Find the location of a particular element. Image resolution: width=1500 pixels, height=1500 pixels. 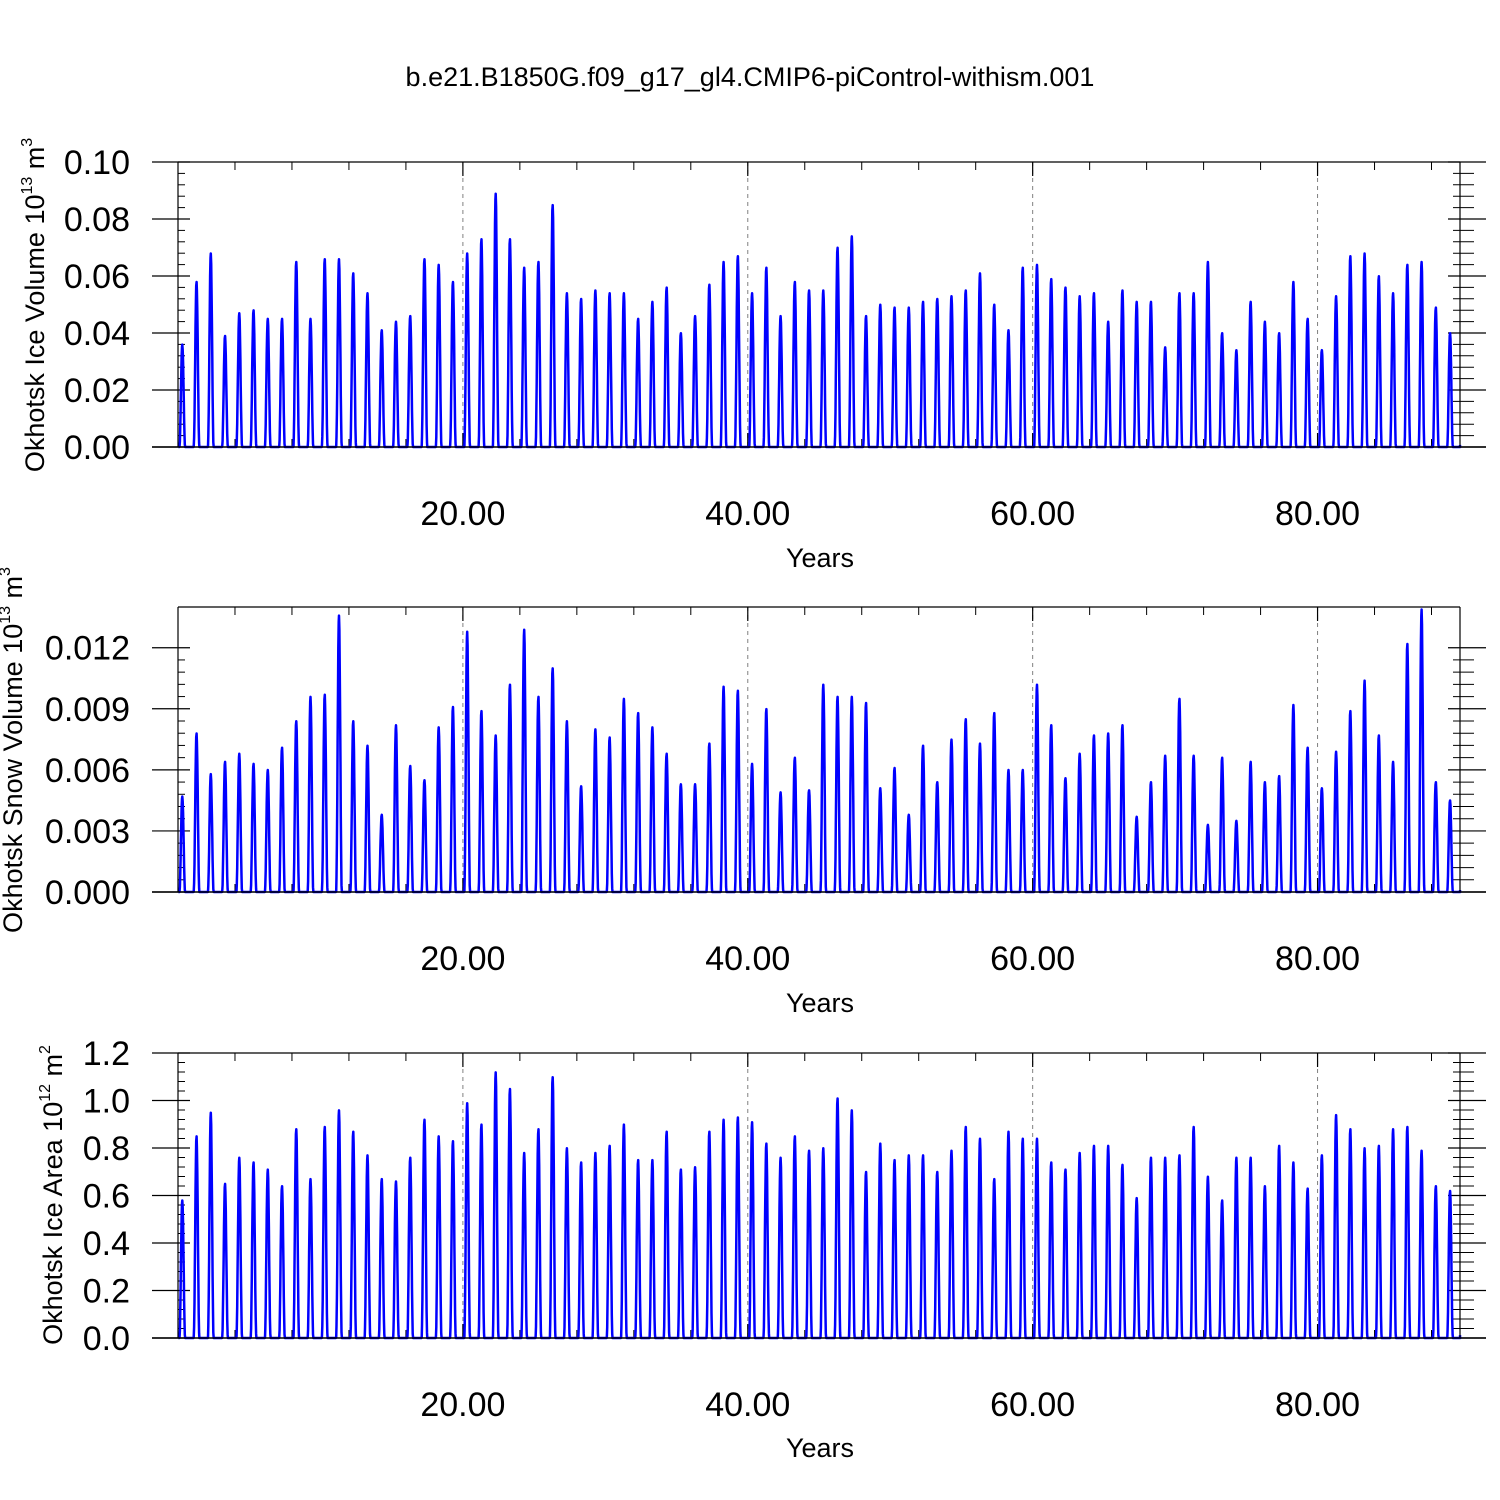

y-axis-label-unit-exponent: 2 is located at coordinates (45, 1049).